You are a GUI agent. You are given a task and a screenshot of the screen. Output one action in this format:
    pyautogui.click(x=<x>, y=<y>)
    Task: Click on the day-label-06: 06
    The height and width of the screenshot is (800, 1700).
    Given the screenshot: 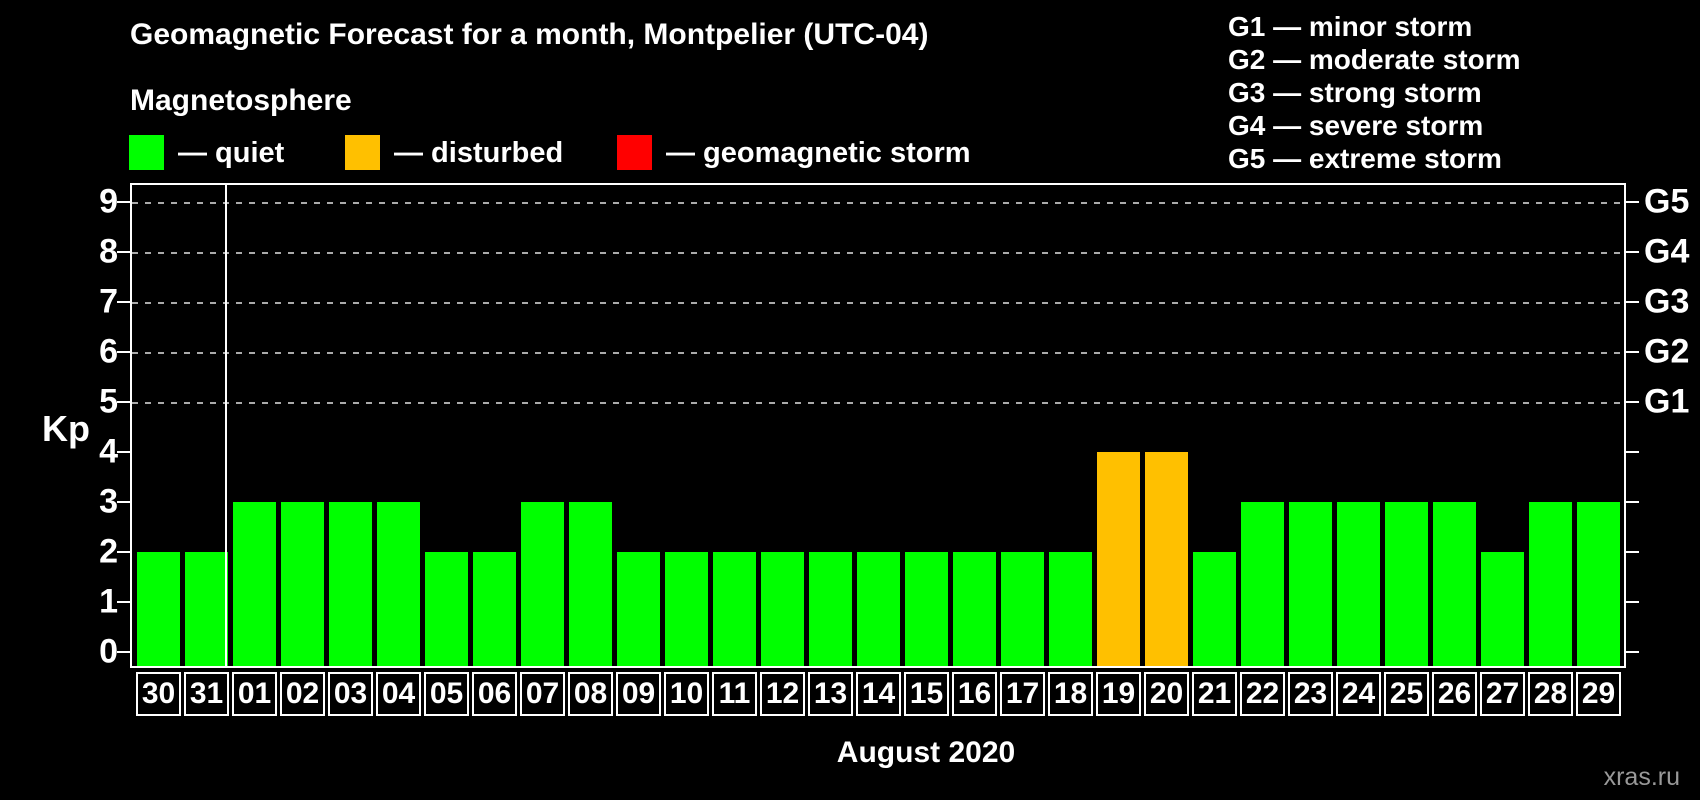 What is the action you would take?
    pyautogui.click(x=494, y=694)
    